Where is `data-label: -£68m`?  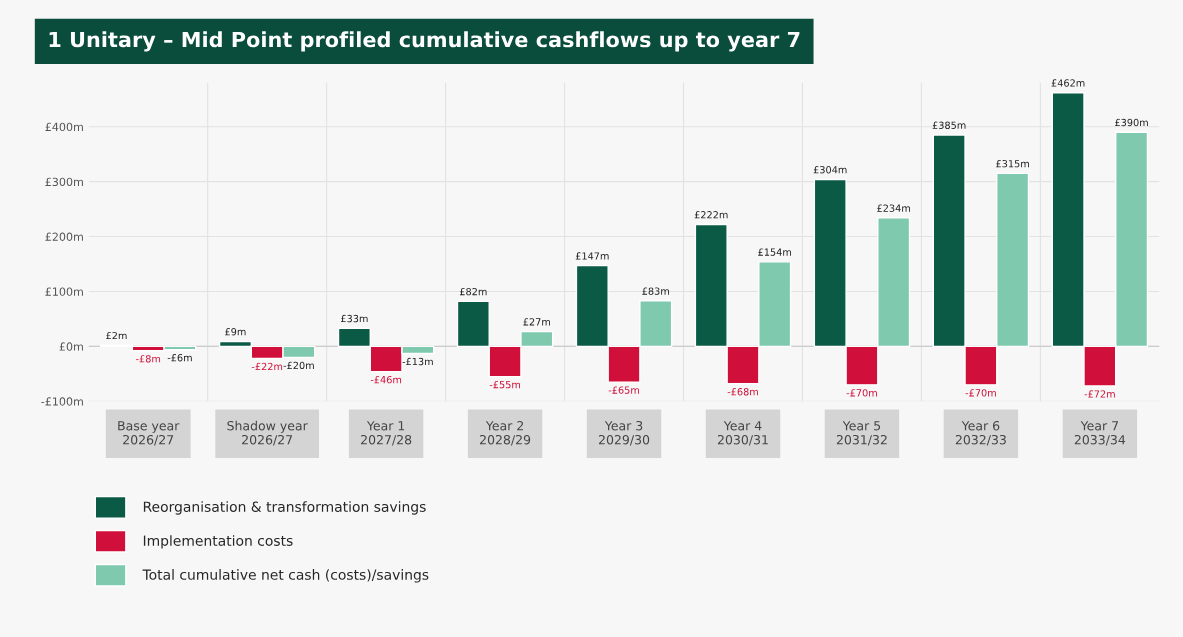 data-label: -£68m is located at coordinates (742, 392).